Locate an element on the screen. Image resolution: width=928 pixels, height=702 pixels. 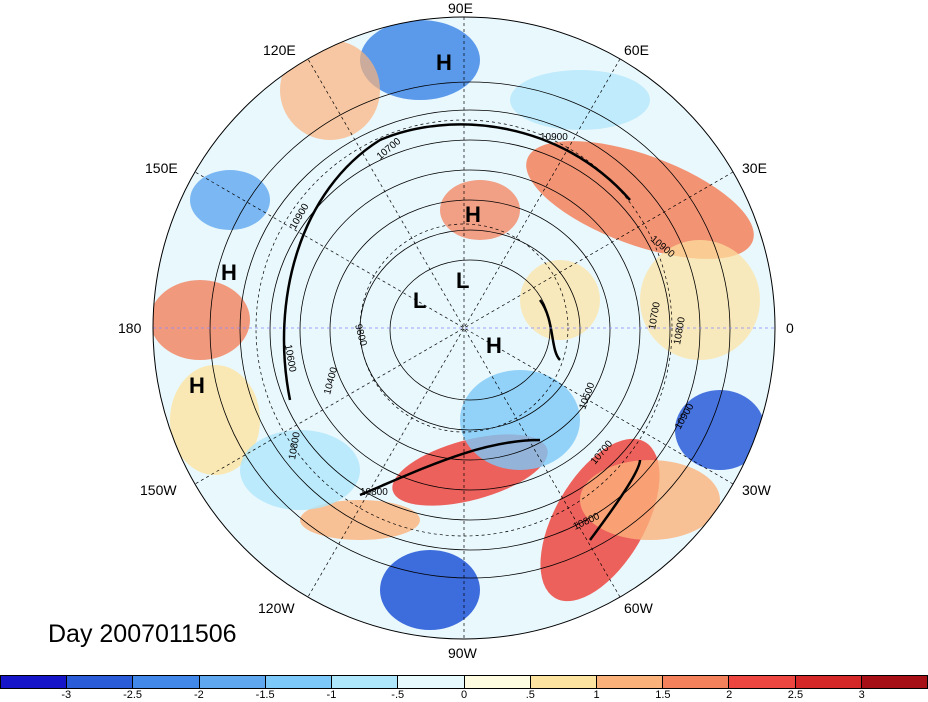
colorbar-tick-label: 2.5 is located at coordinates (795, 695).